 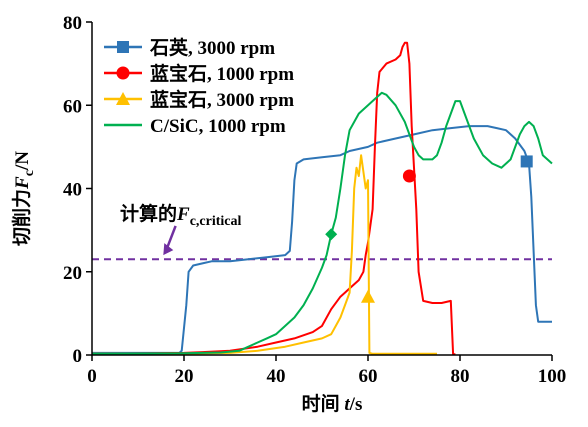 I want to click on x-tick-label: 20, so click(x=184, y=376).